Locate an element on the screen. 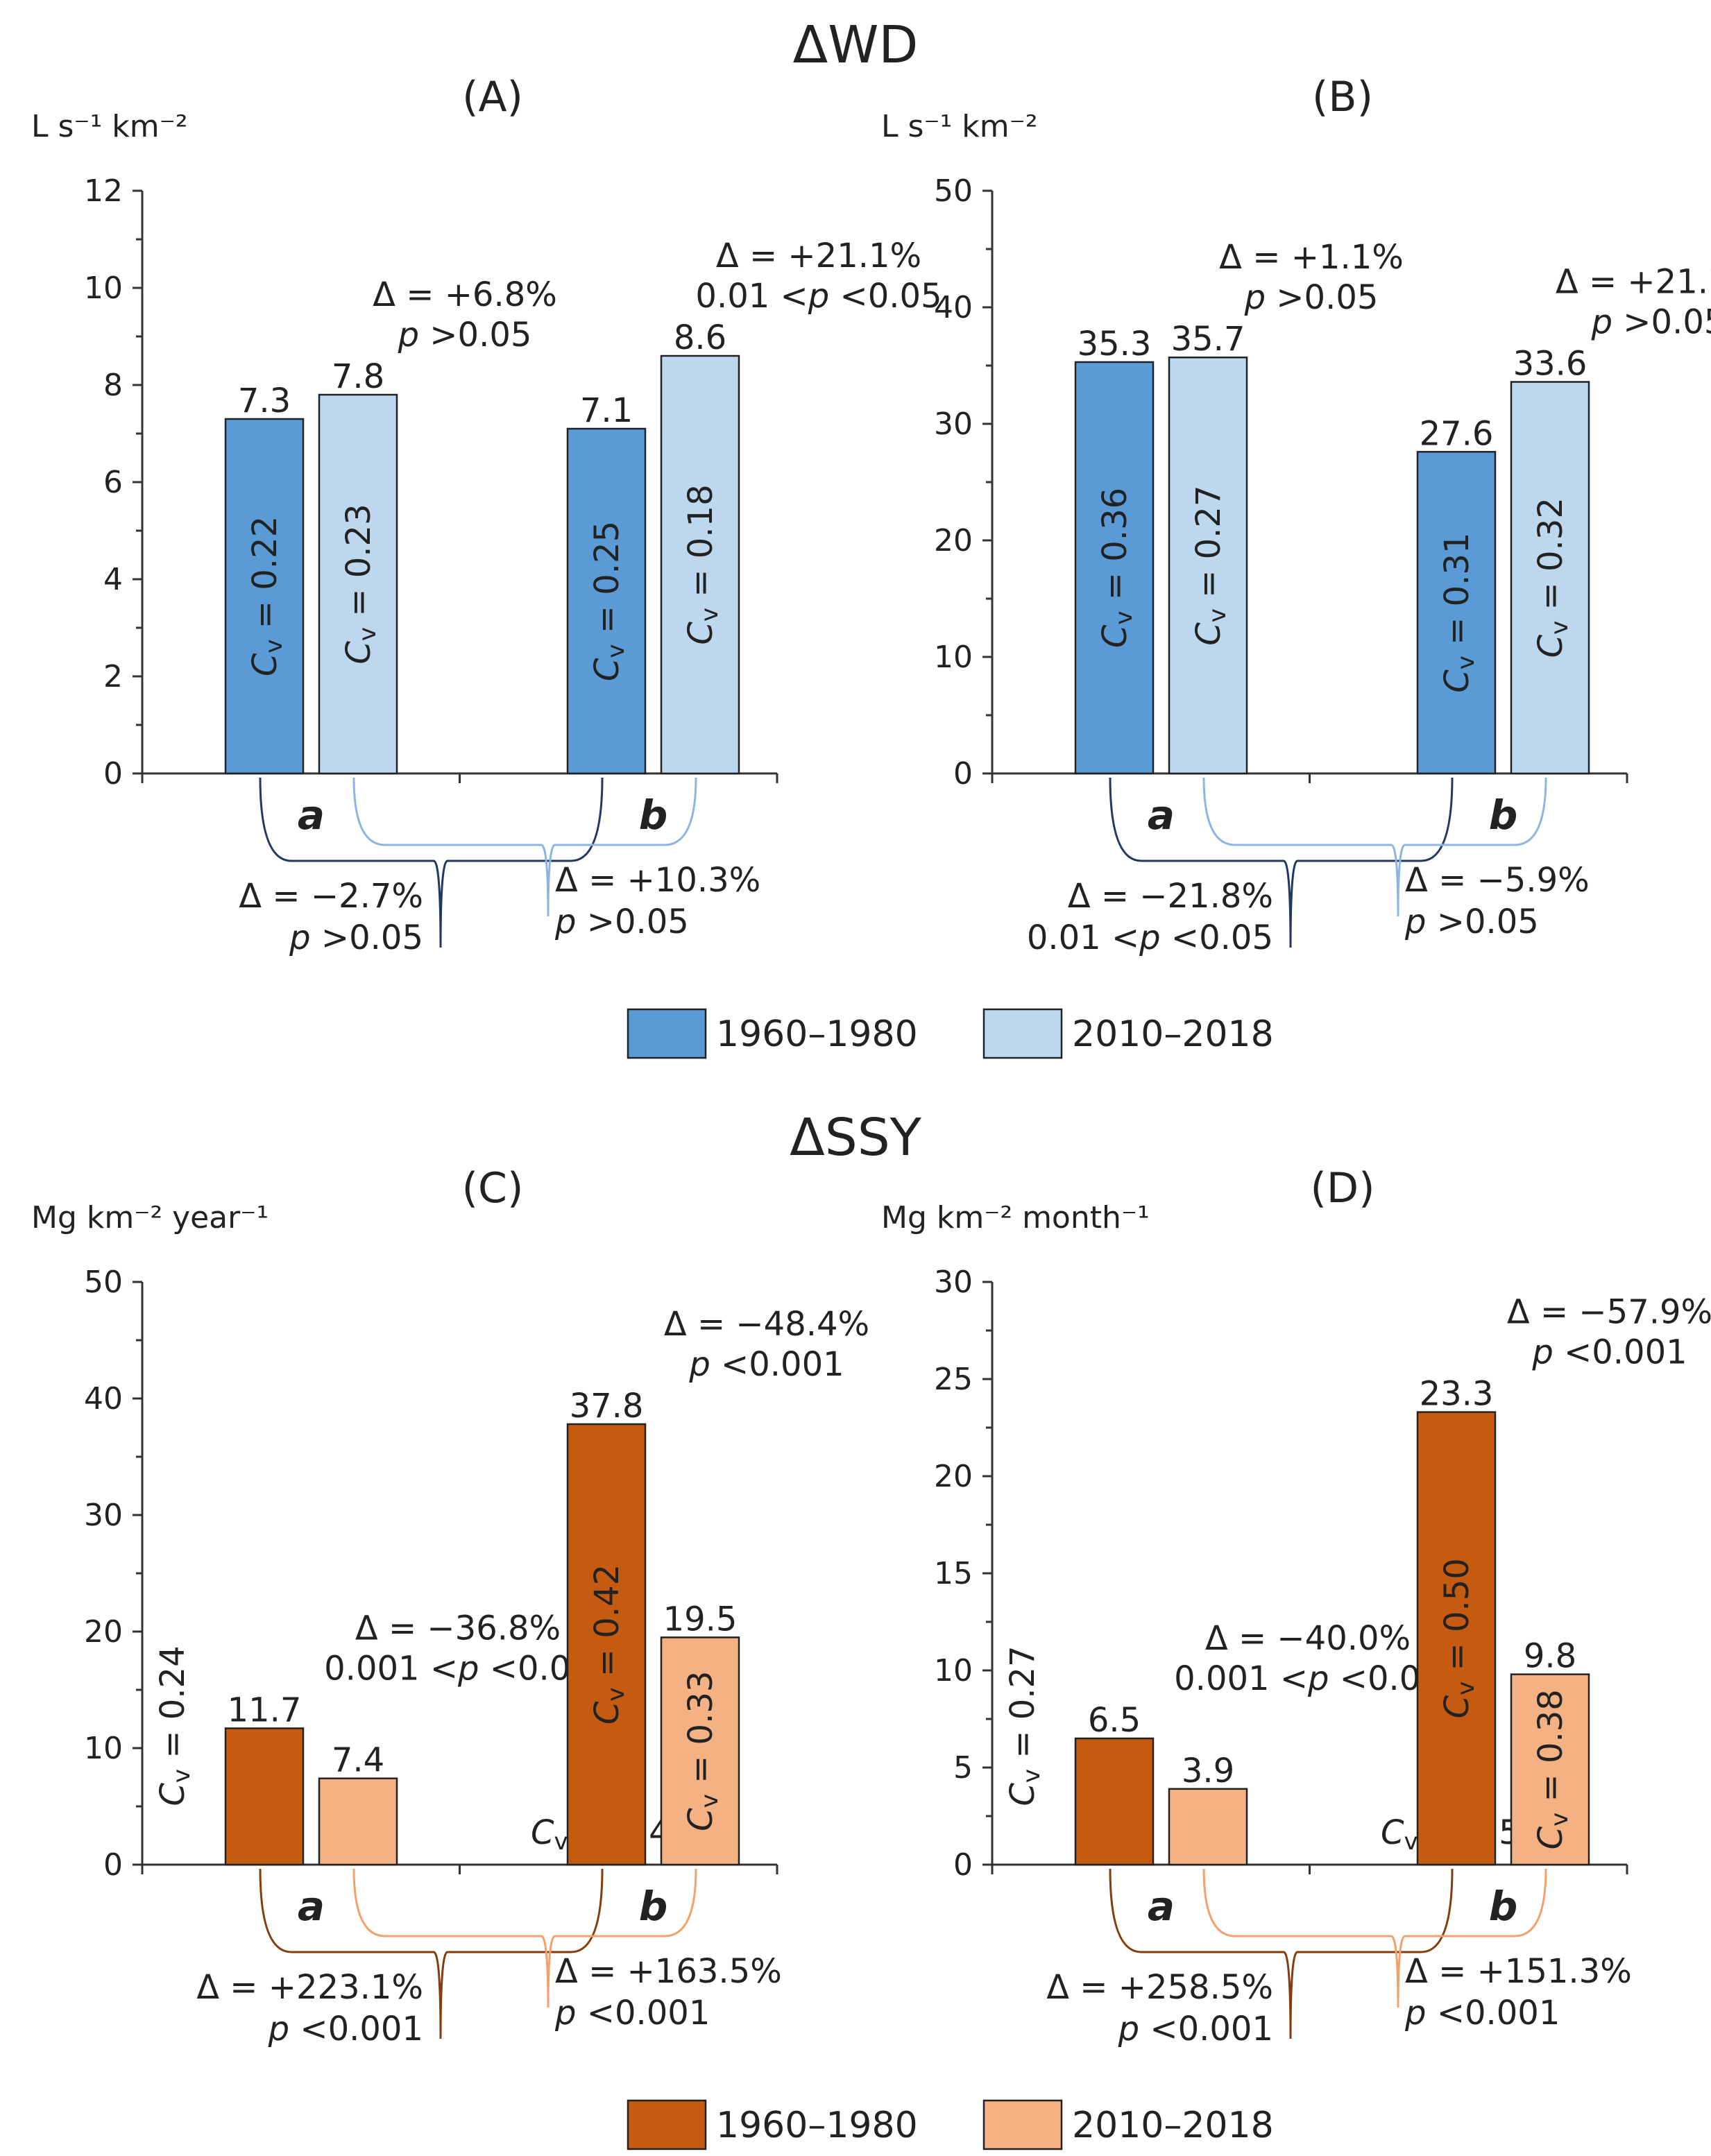 Image resolution: width=1711 pixels, height=2156 pixels. y-tick-label-a: 12 is located at coordinates (103, 191).